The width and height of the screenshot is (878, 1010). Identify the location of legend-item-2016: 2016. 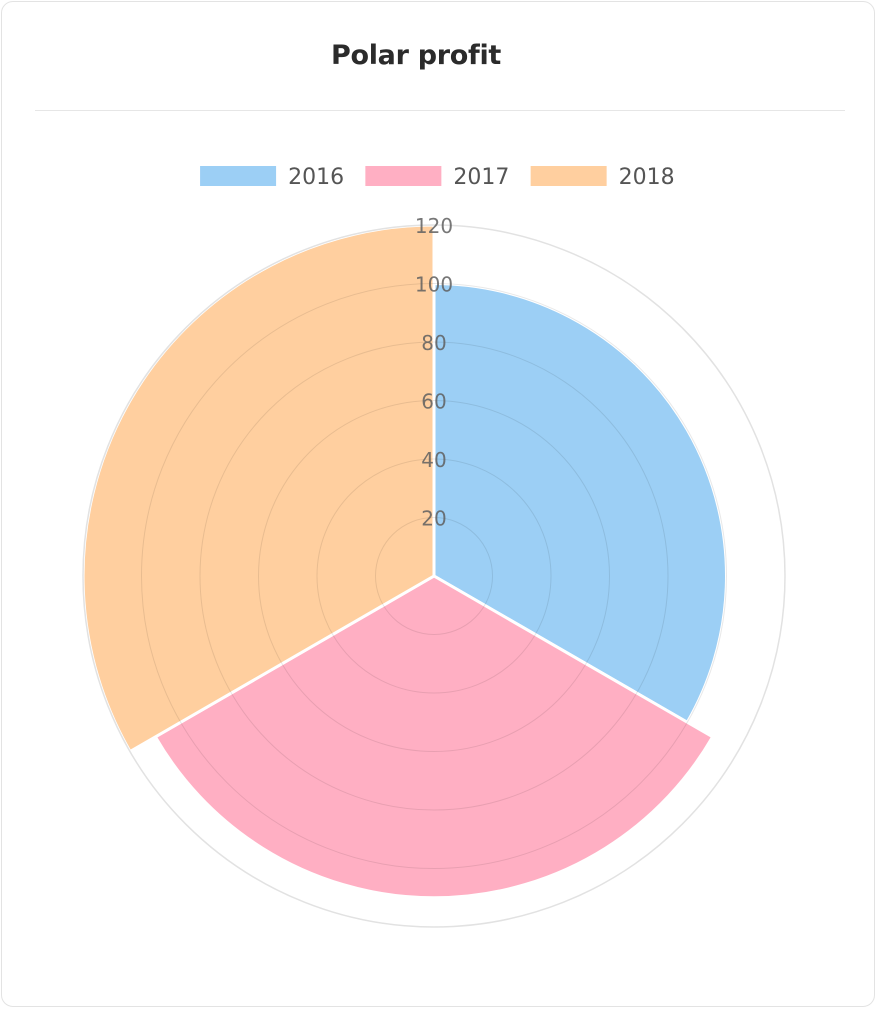
(272, 177).